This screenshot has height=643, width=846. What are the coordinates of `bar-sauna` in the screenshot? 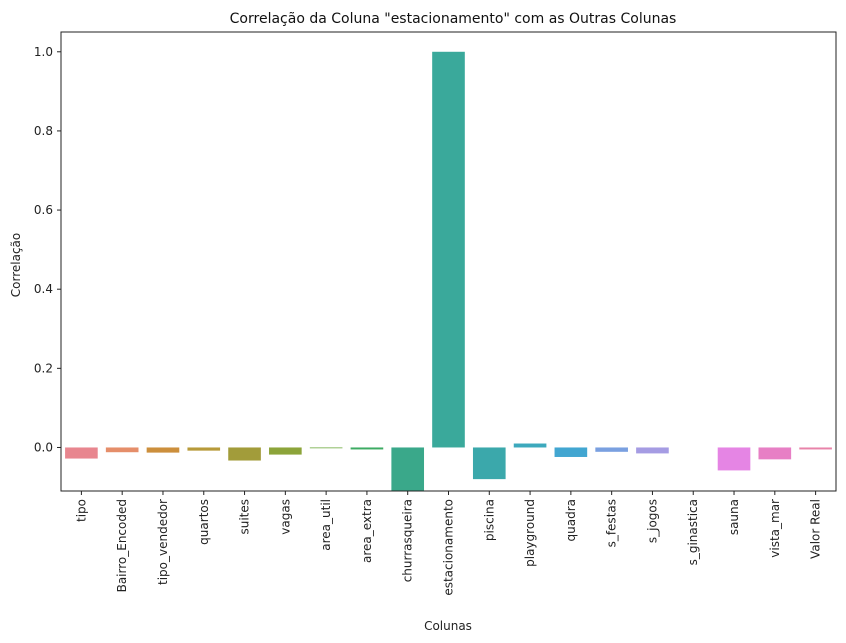 It's located at (734, 459).